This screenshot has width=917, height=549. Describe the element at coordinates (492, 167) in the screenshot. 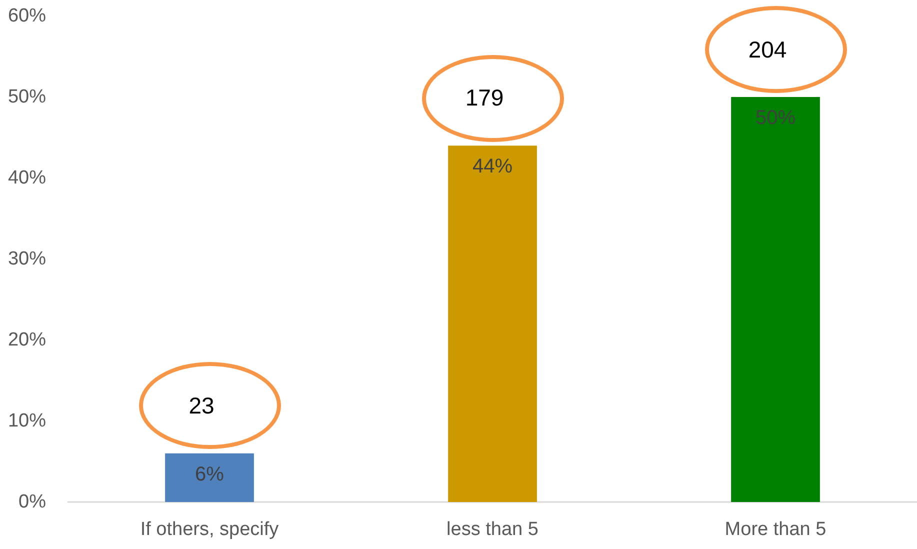

I see `data-label: 44%` at that location.